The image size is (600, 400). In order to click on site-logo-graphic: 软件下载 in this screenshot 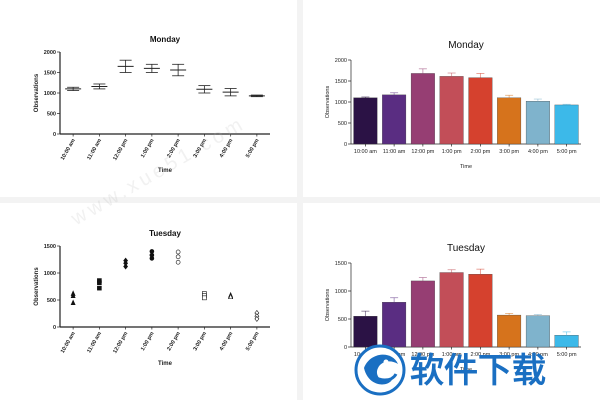, I will do `click(450, 370)`.